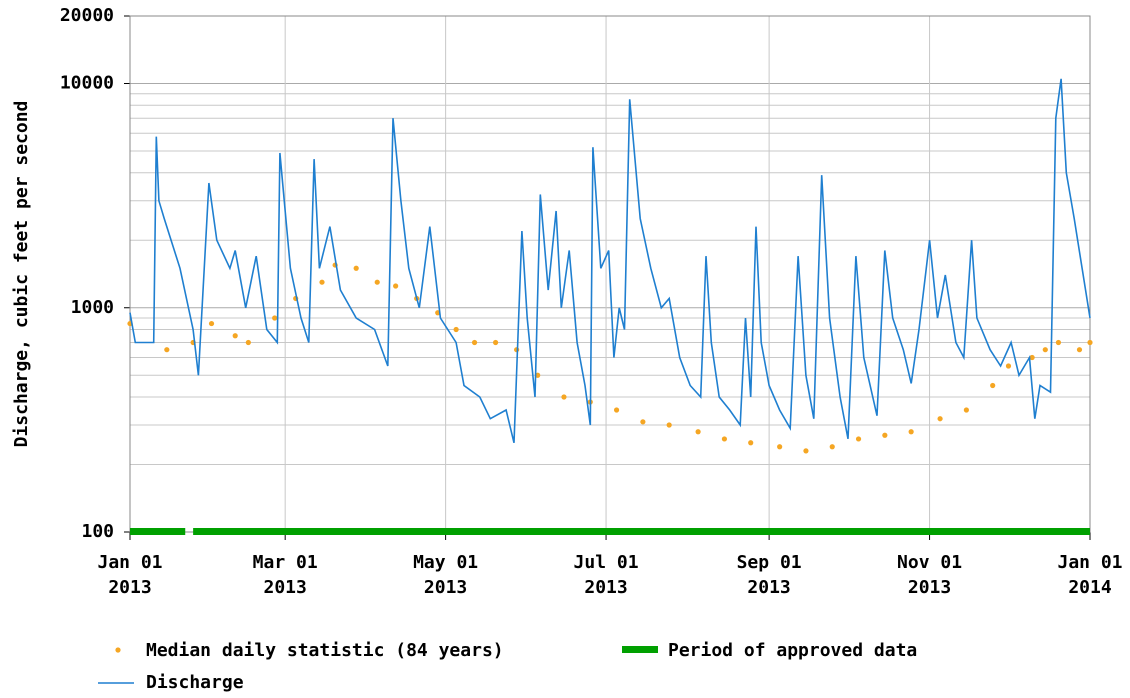 The width and height of the screenshot is (1130, 698). Describe the element at coordinates (87, 83) in the screenshot. I see `y-tick-label: 10000` at that location.